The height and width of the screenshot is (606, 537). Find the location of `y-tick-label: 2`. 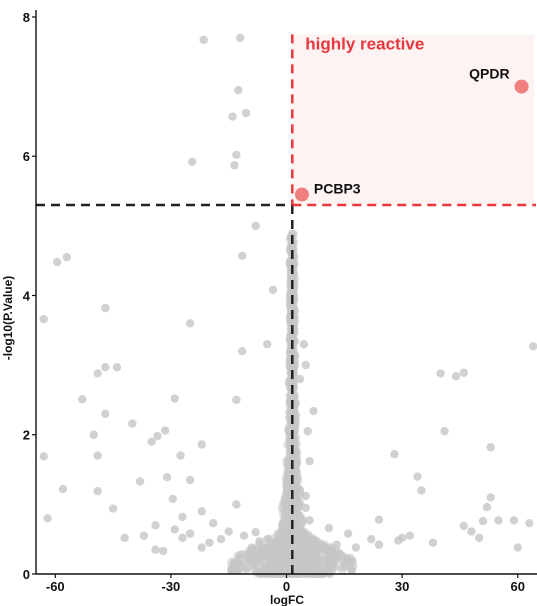

y-tick-label: 2 is located at coordinates (26, 435).